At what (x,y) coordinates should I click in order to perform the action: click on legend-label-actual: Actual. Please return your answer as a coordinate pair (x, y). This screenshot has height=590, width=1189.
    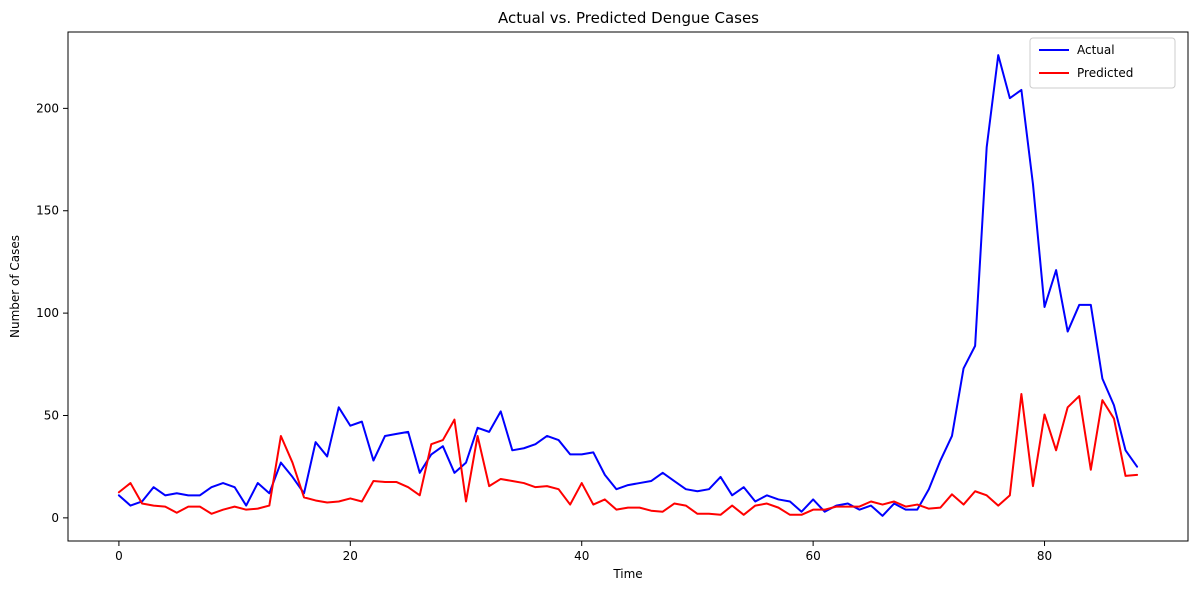
    Looking at the image, I should click on (1096, 50).